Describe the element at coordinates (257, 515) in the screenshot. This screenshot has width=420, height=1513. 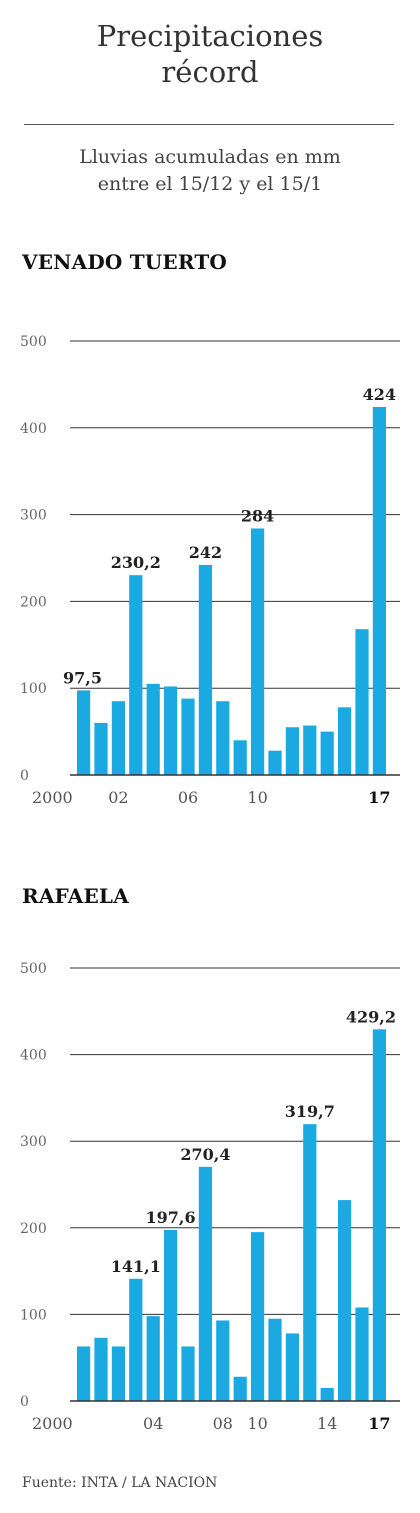
I see `data-label: 284` at that location.